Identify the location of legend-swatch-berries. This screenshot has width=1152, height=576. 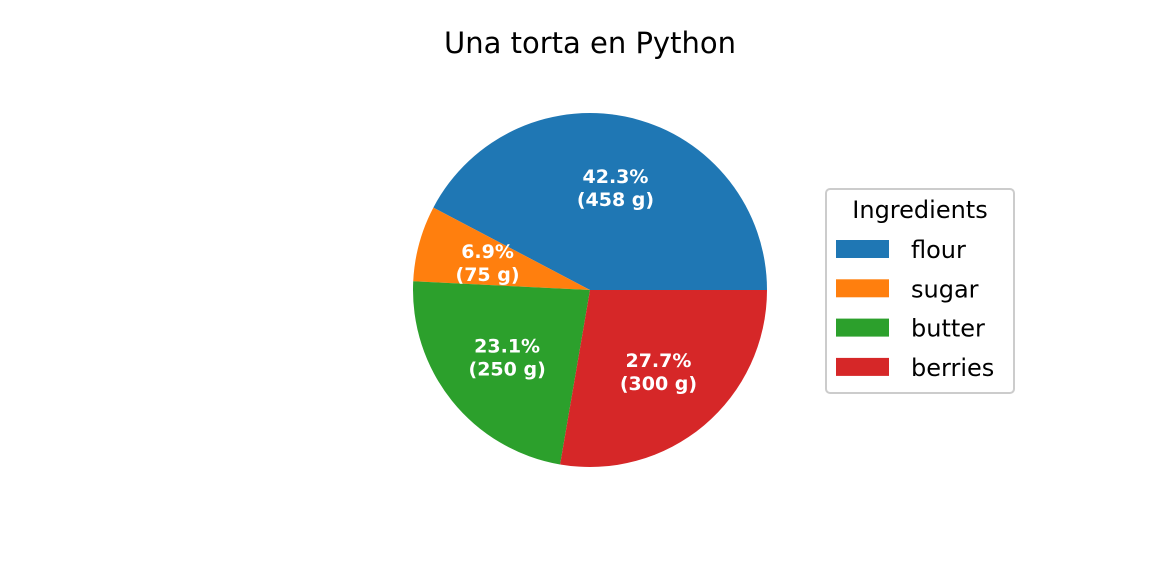
(862, 366).